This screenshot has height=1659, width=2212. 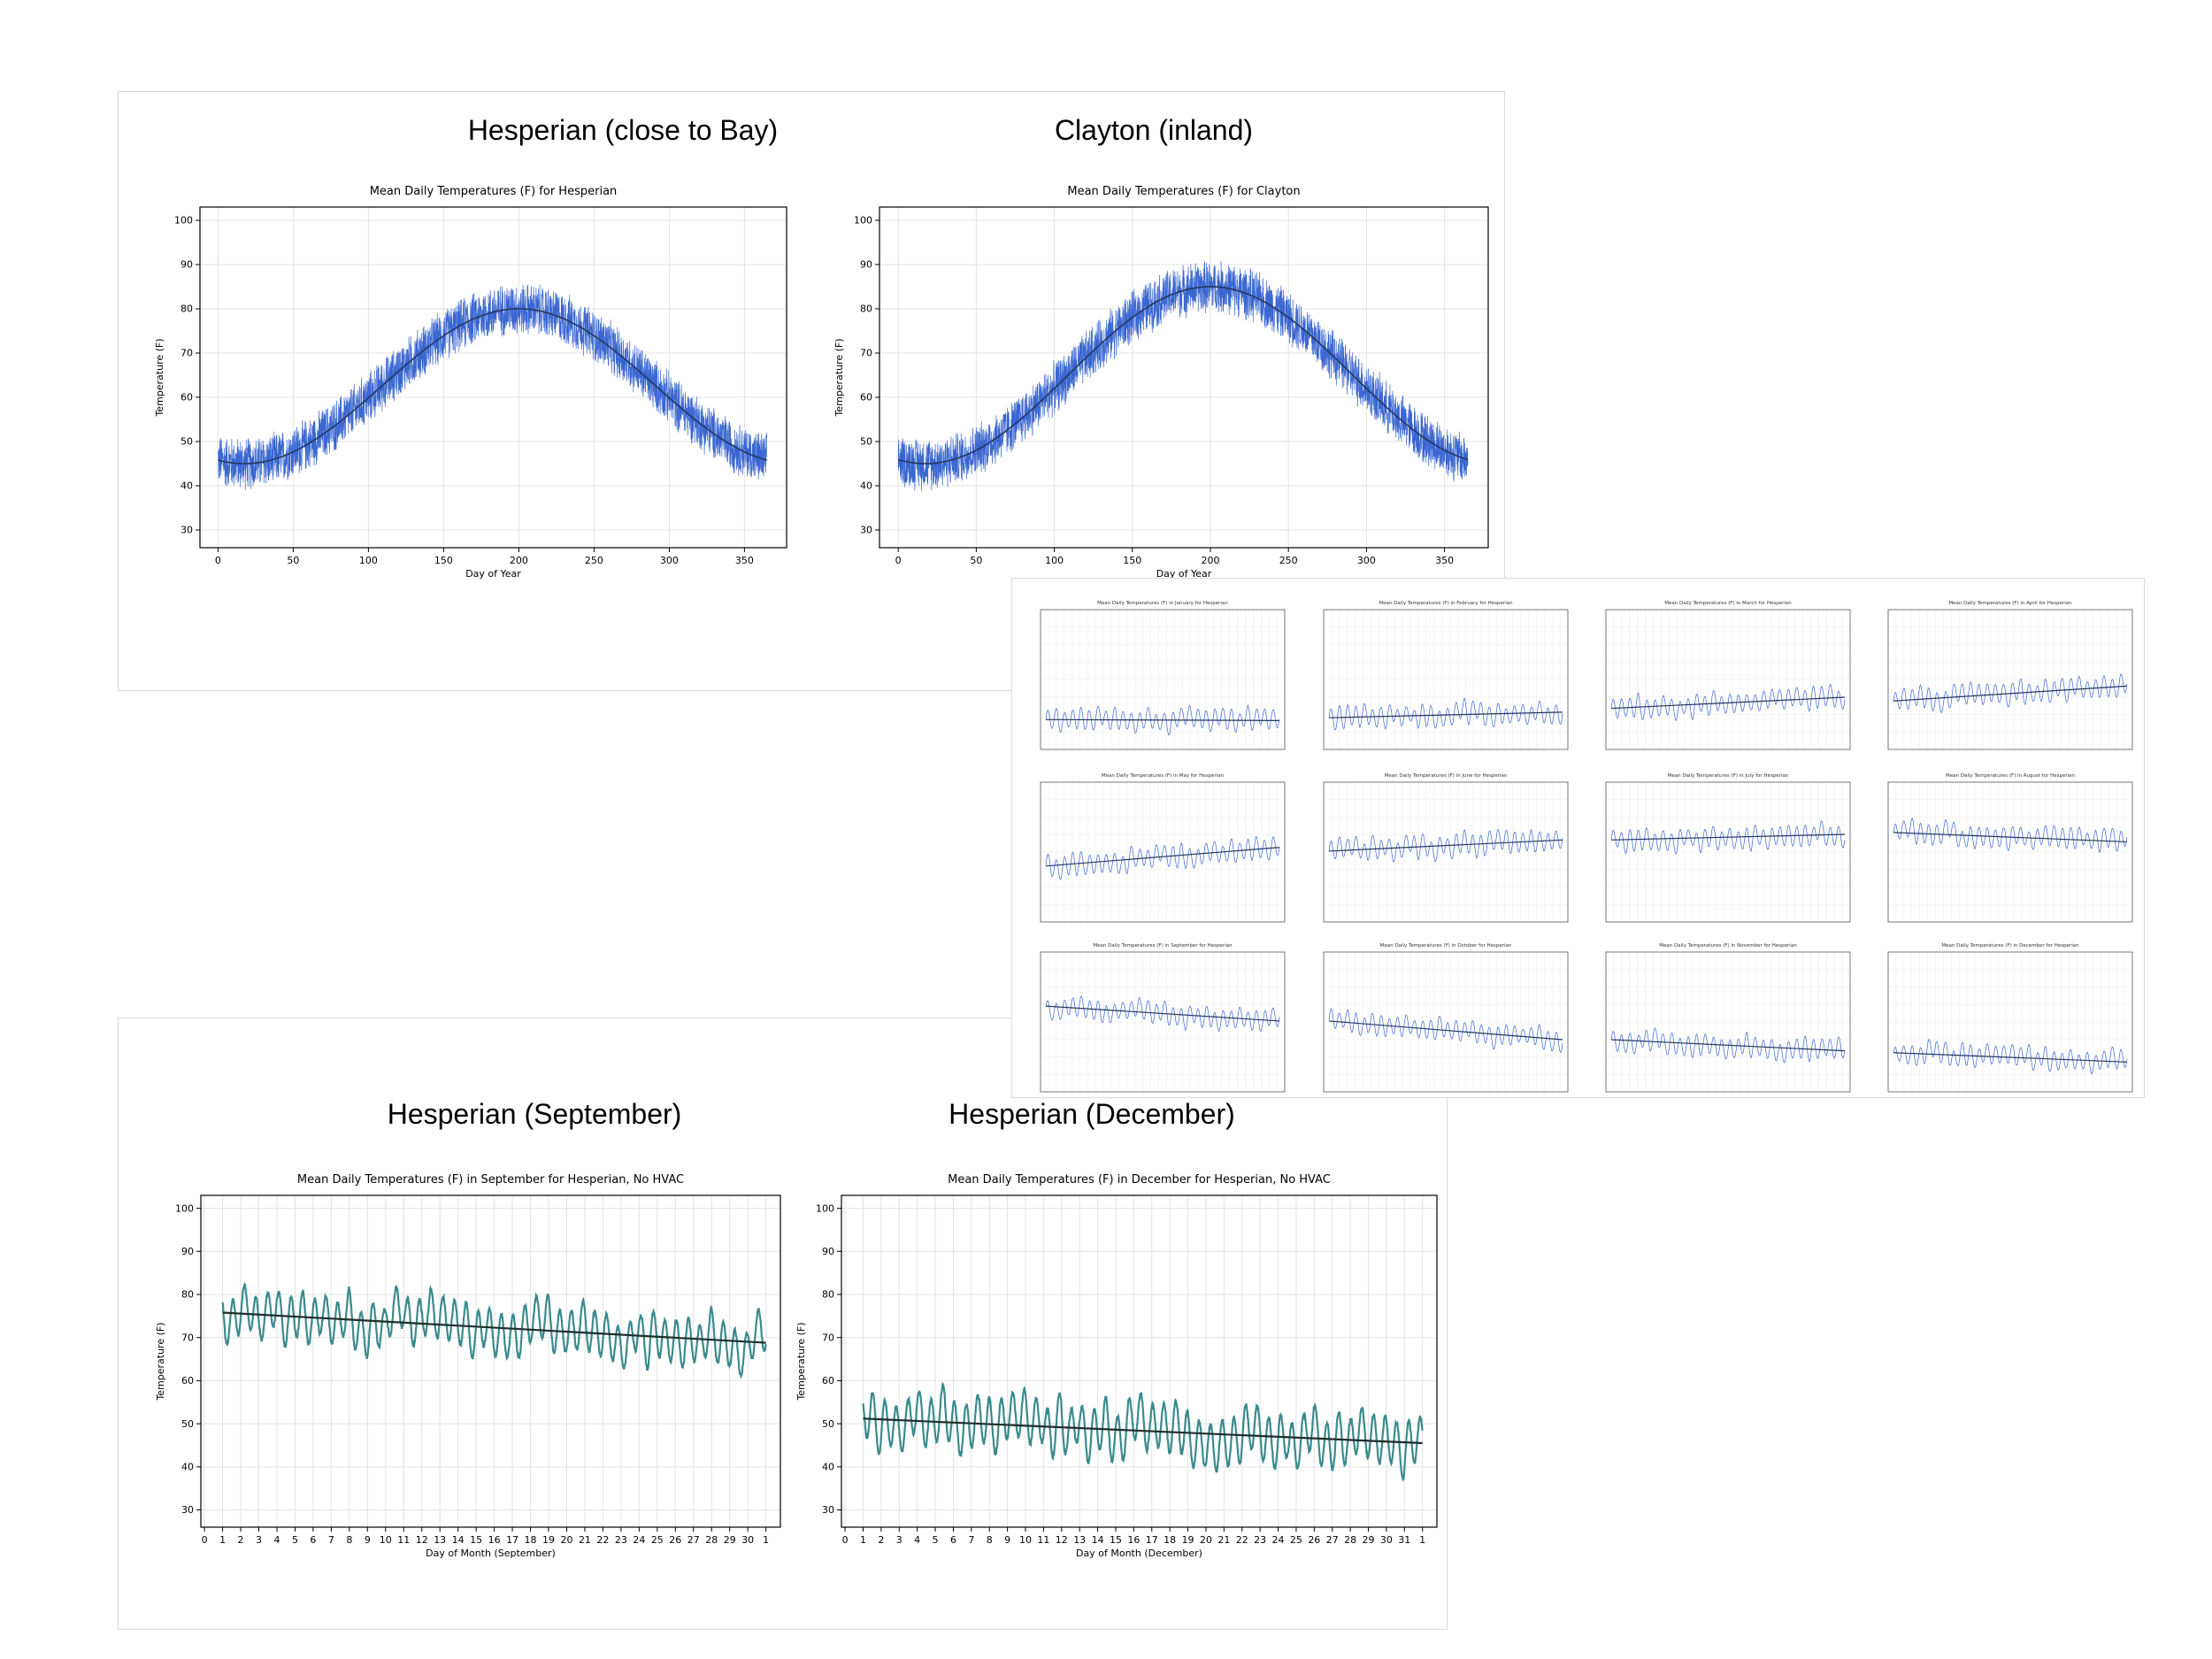 What do you see at coordinates (1278, 1540) in the screenshot?
I see `x-tick-label: 24` at bounding box center [1278, 1540].